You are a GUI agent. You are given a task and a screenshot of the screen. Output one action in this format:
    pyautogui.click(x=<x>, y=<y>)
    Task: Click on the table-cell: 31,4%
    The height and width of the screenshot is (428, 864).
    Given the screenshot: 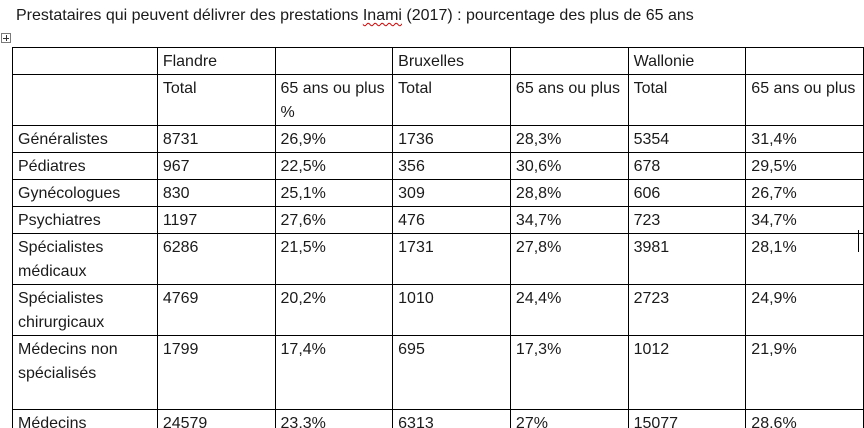 What is the action you would take?
    pyautogui.click(x=804, y=139)
    